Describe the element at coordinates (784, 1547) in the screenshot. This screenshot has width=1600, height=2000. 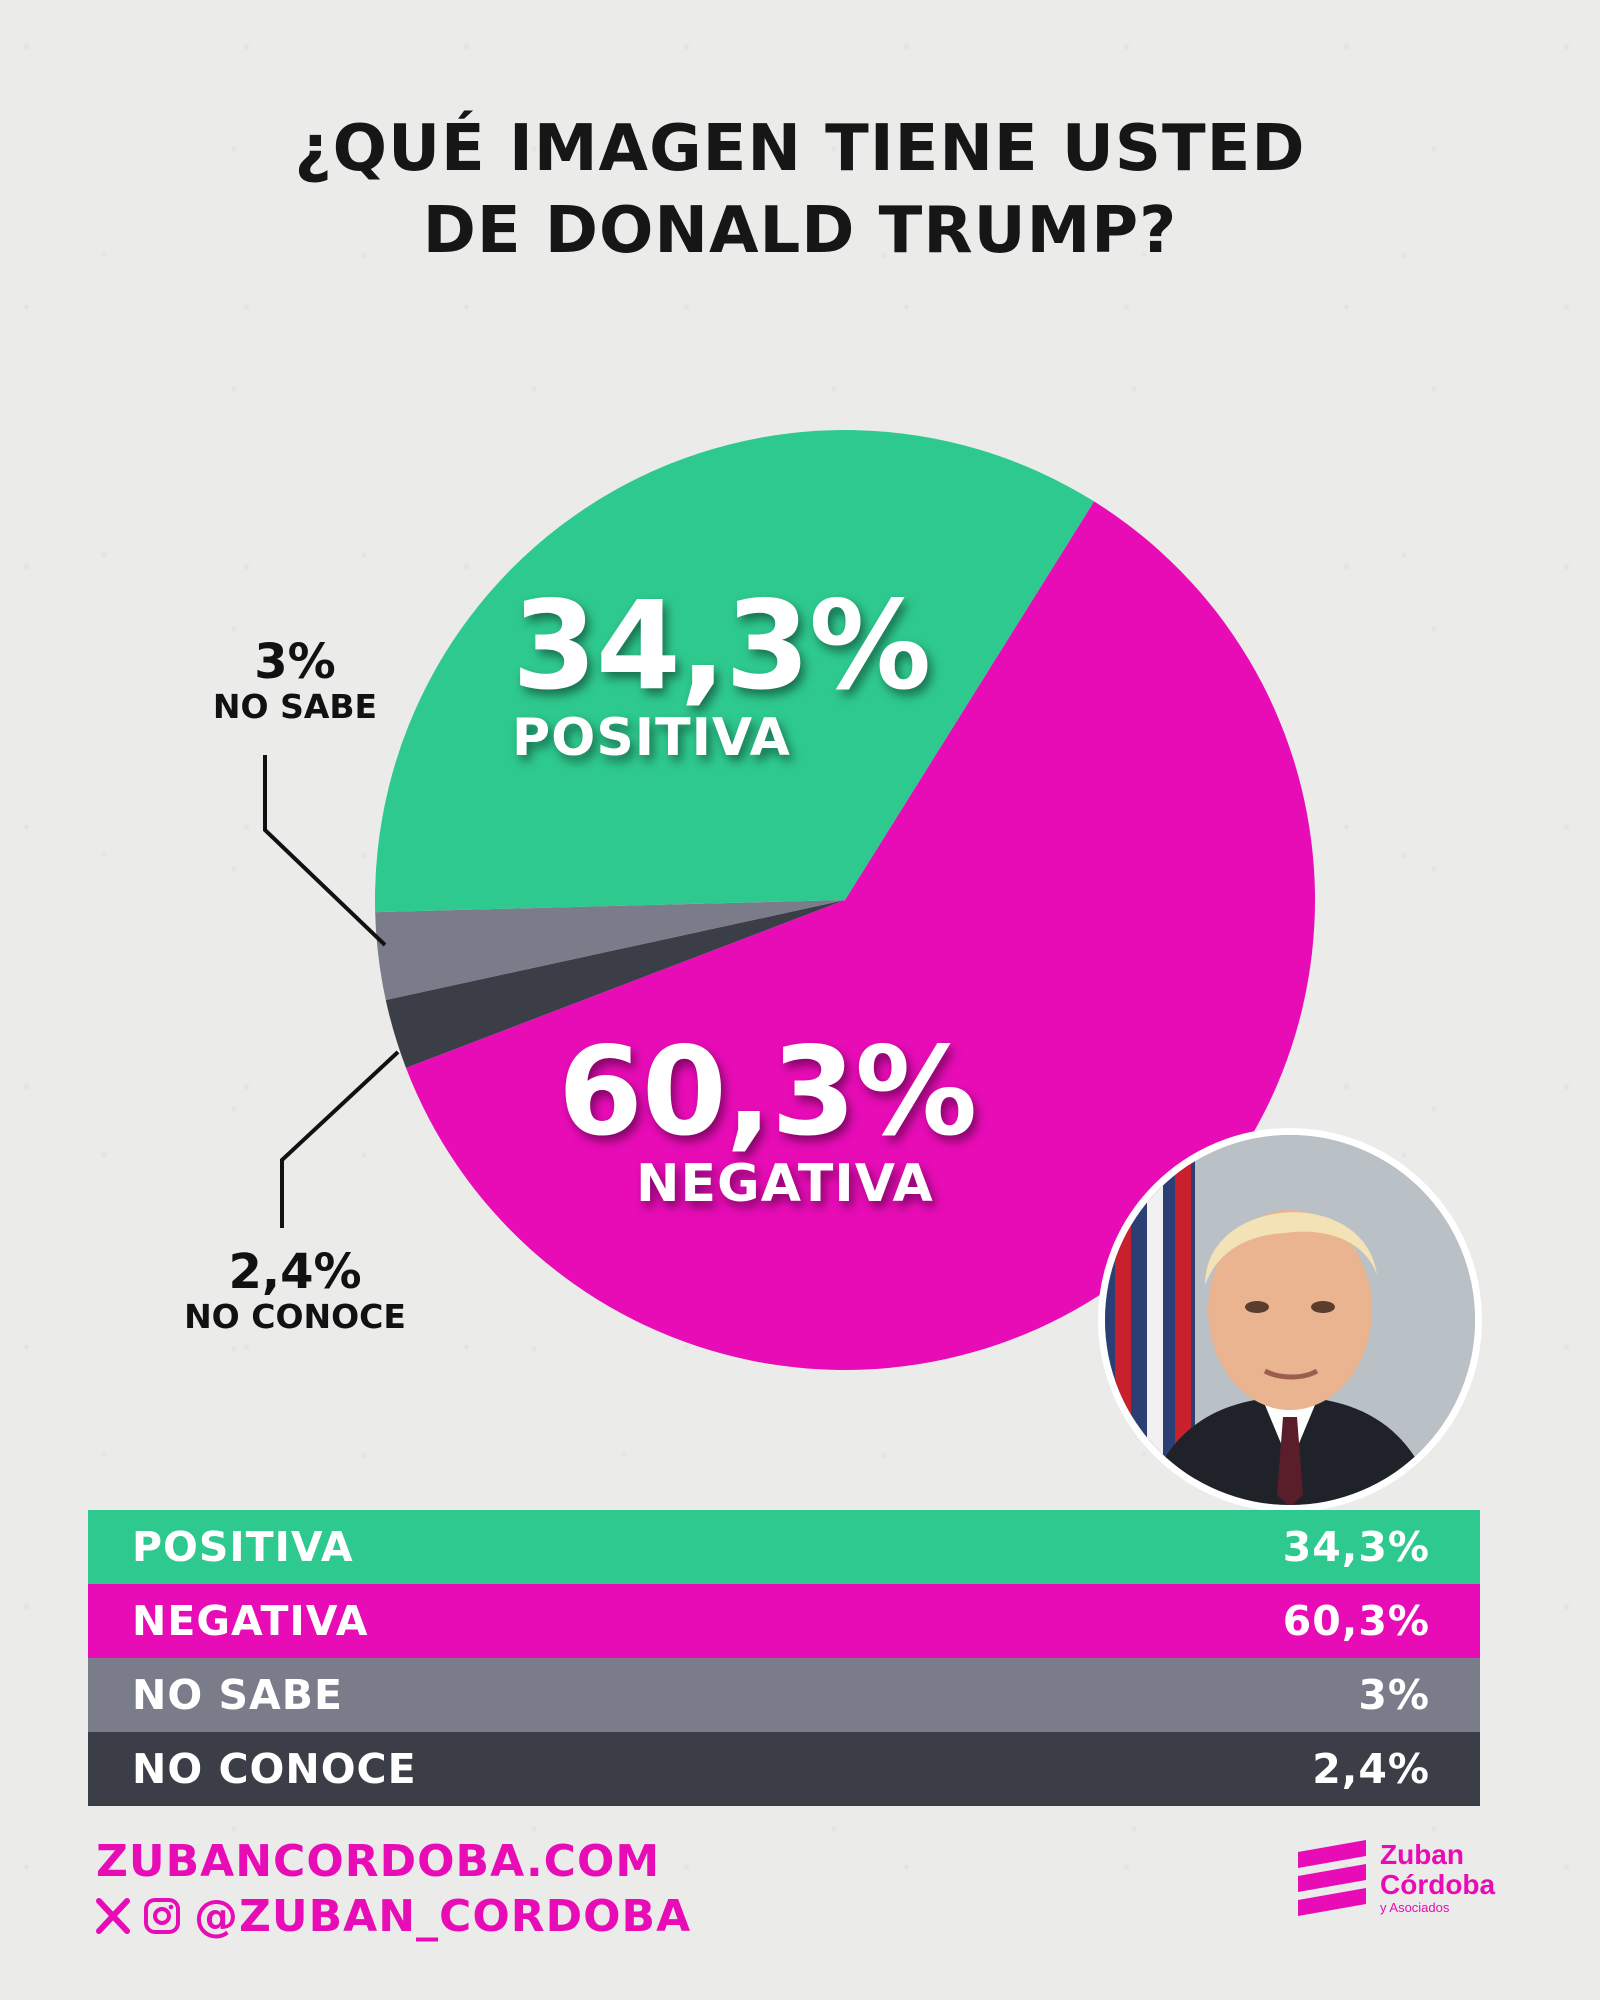
I see `table-row: POSITIVA 34,3%` at that location.